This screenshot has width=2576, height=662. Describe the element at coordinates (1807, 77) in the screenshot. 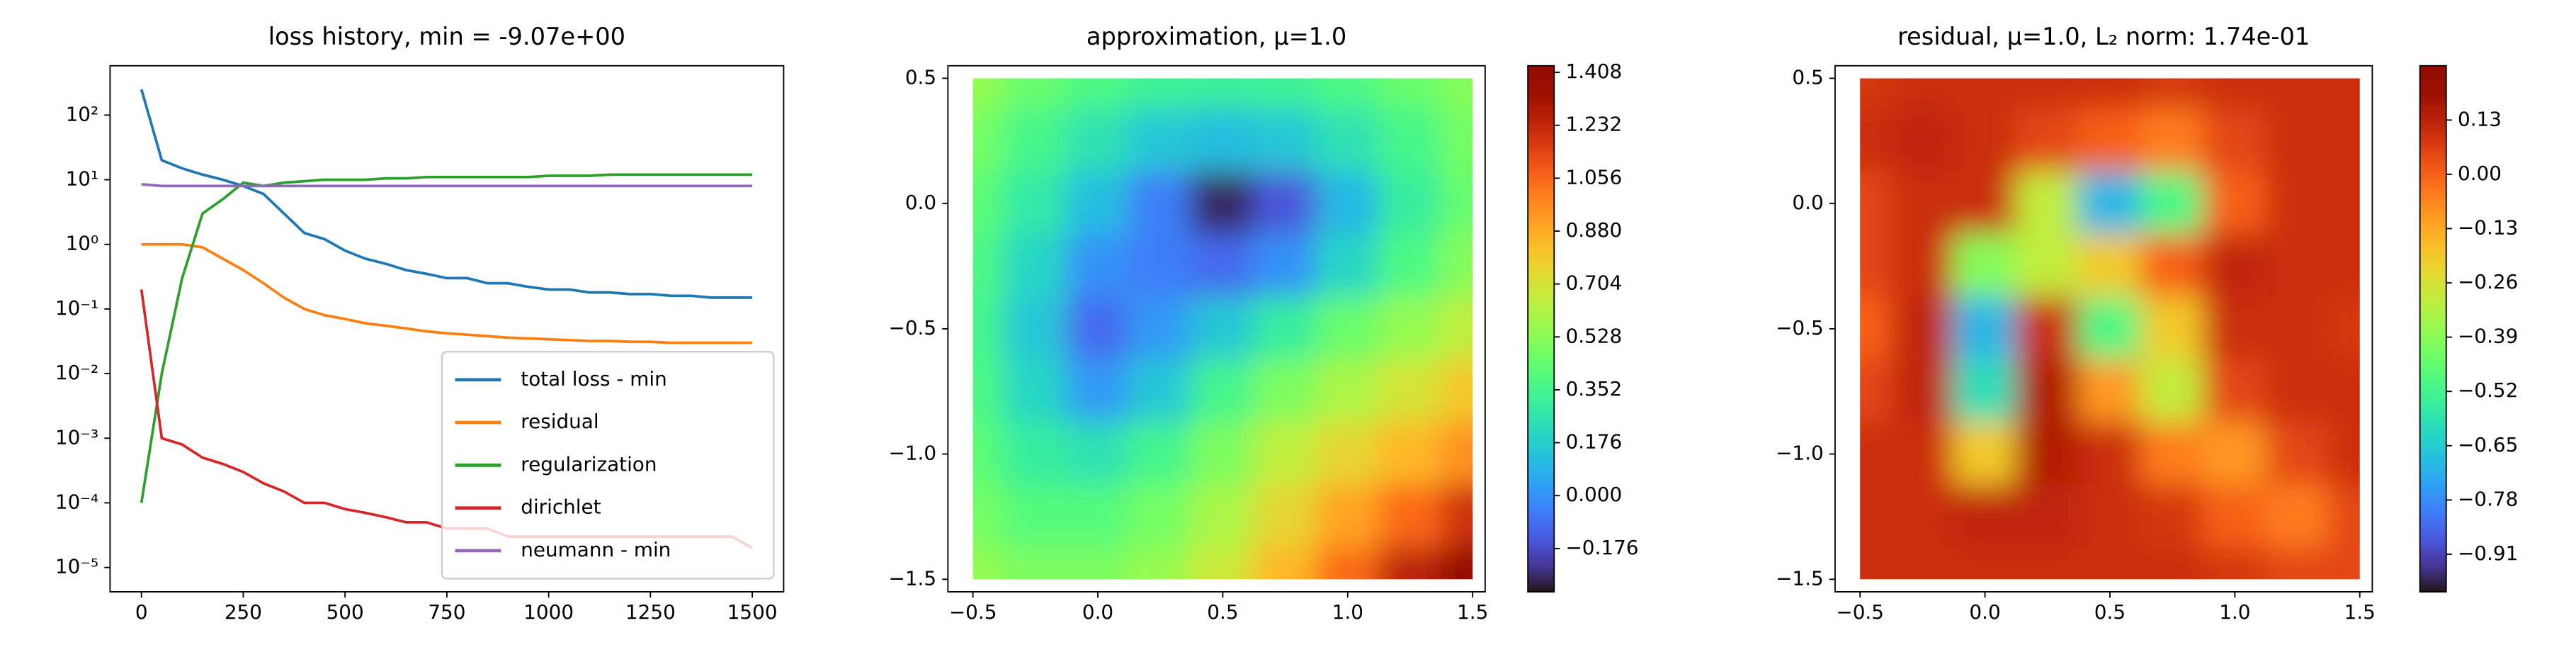

I see `y-tick-label: 0.5` at that location.